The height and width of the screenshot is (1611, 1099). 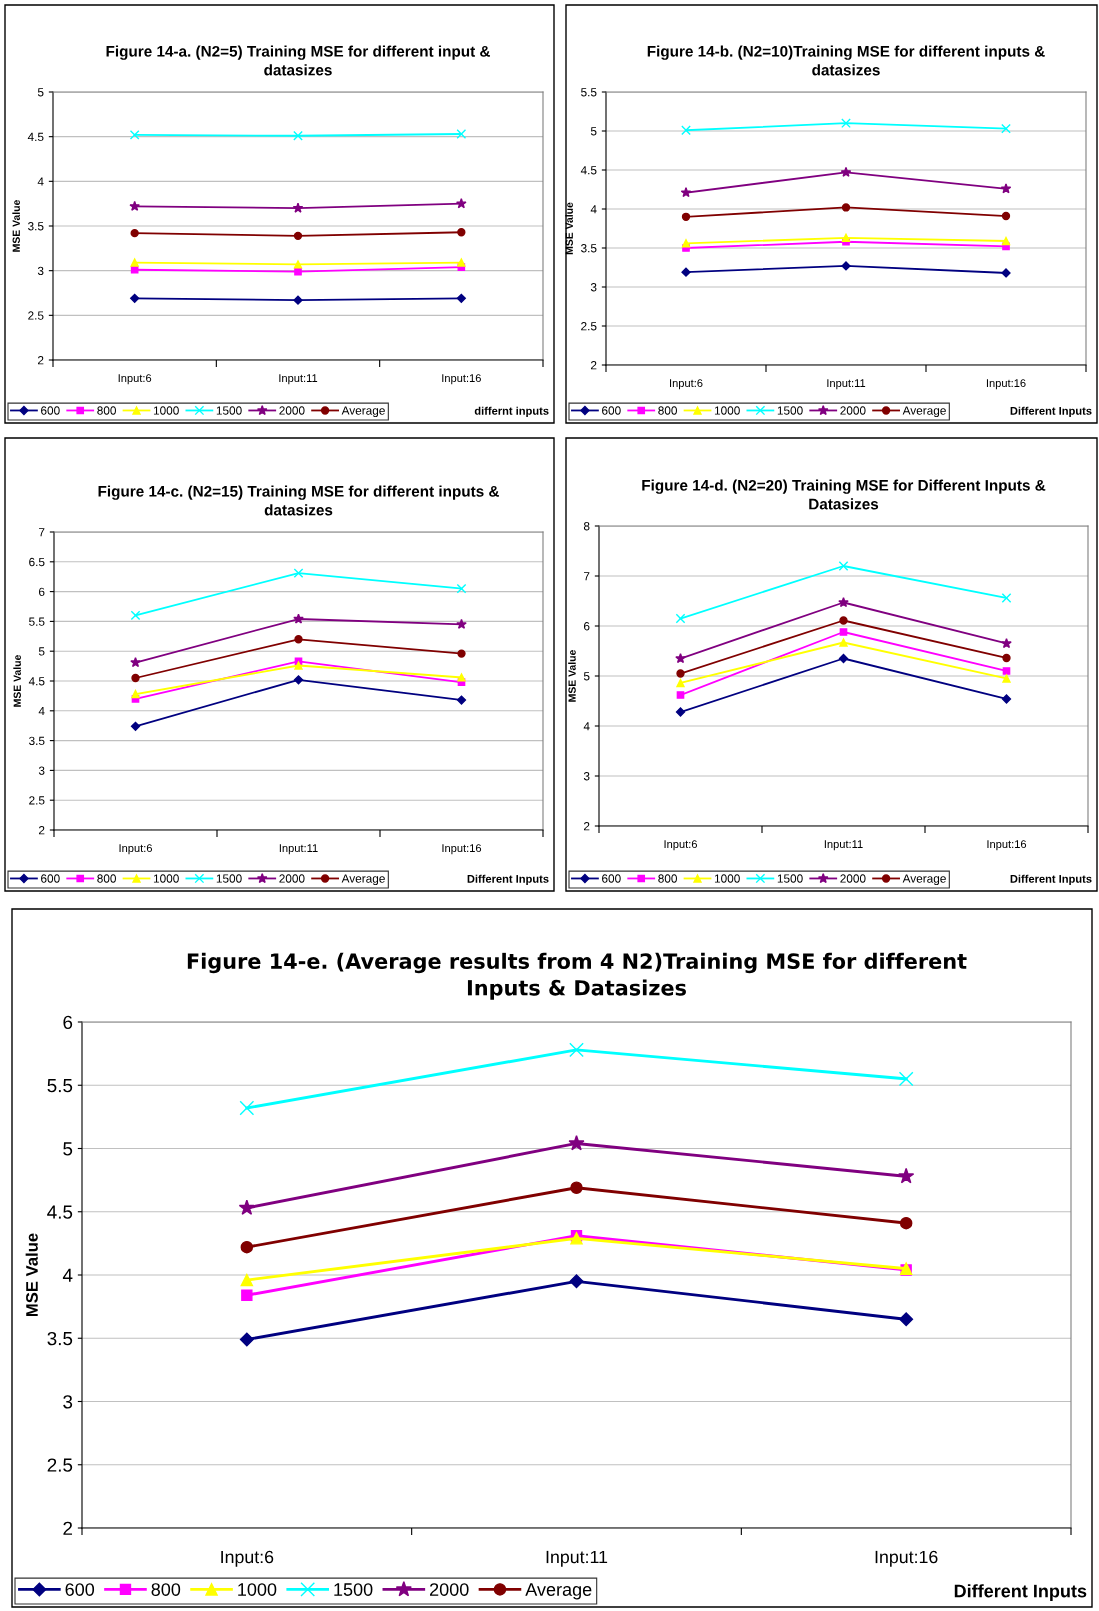 What do you see at coordinates (298, 60) in the screenshot?
I see `chart-title: Figure 14-a. (N2=5) Training MSE for different input & datasizes` at bounding box center [298, 60].